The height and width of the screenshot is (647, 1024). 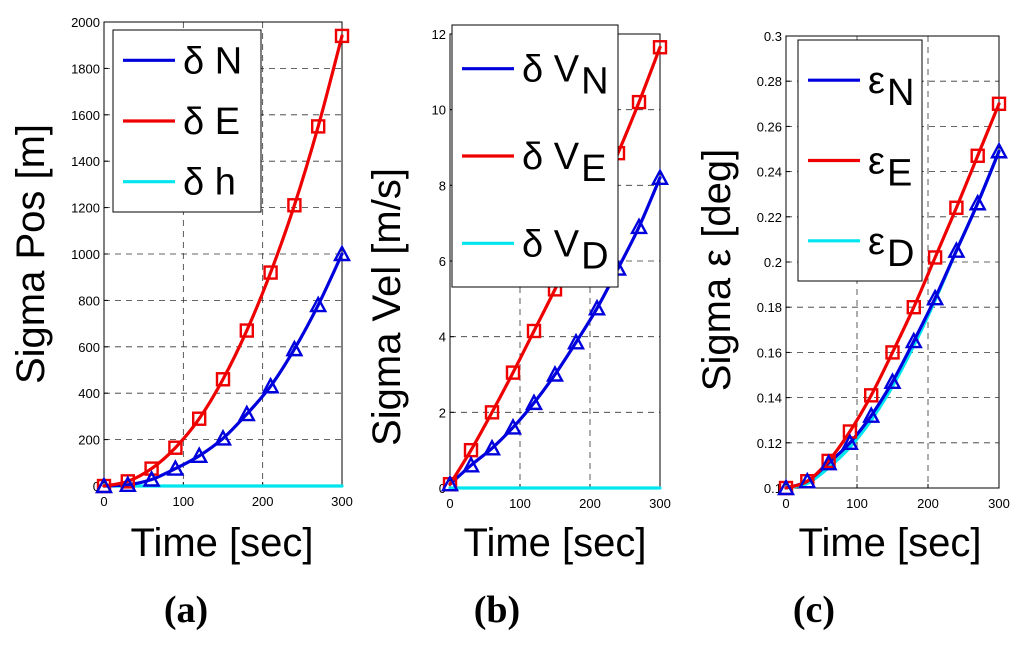 What do you see at coordinates (85, 161) in the screenshot?
I see `y-tick-label: 1400` at bounding box center [85, 161].